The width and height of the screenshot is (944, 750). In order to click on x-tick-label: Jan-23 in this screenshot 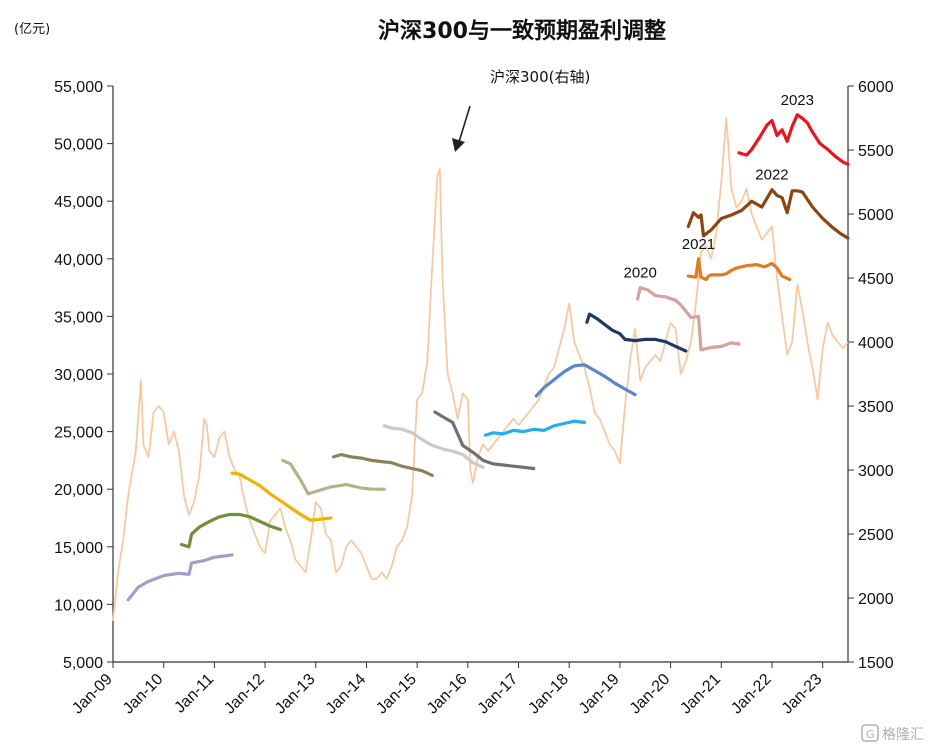, I will do `click(802, 694)`.